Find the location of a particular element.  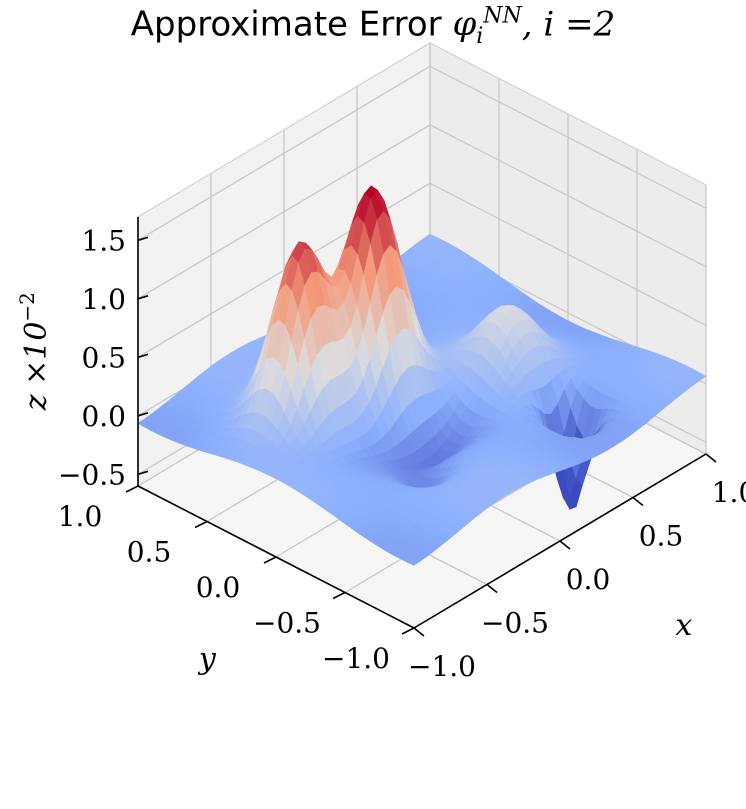

y-tick-label: 1.0 is located at coordinates (80, 516).